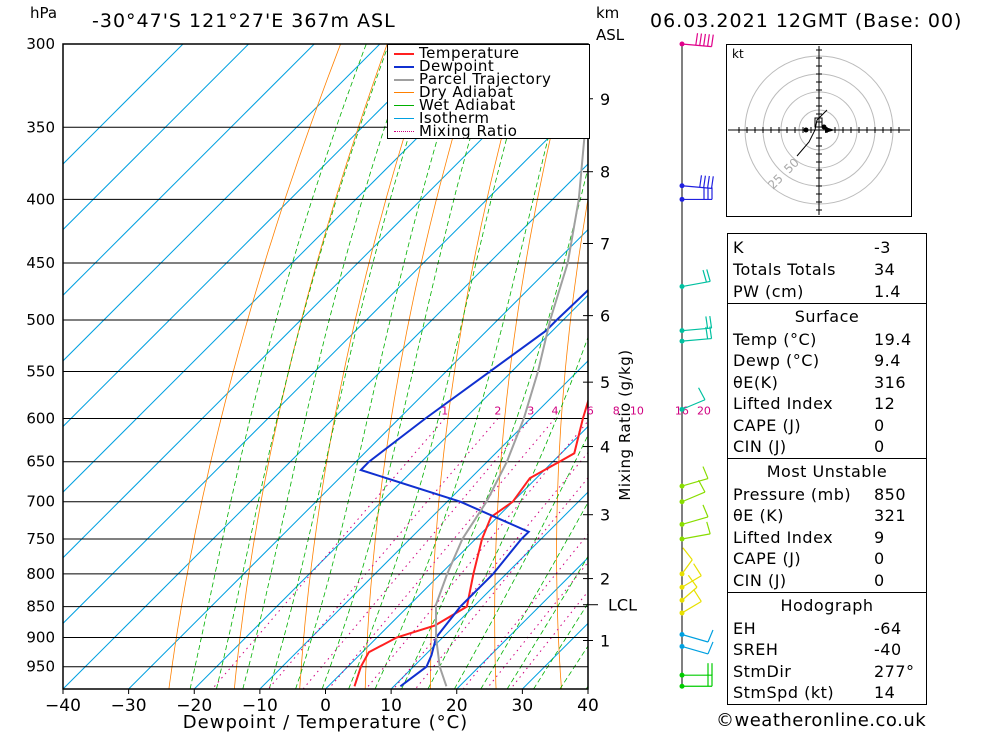  What do you see at coordinates (719, 410) in the screenshot?
I see `mixing-ratio-value-label: 25` at bounding box center [719, 410].